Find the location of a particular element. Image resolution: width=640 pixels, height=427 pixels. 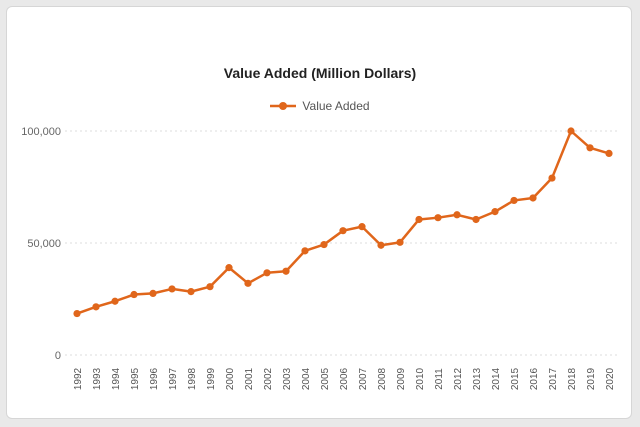

x-tick-label: 2003 is located at coordinates (287, 378).